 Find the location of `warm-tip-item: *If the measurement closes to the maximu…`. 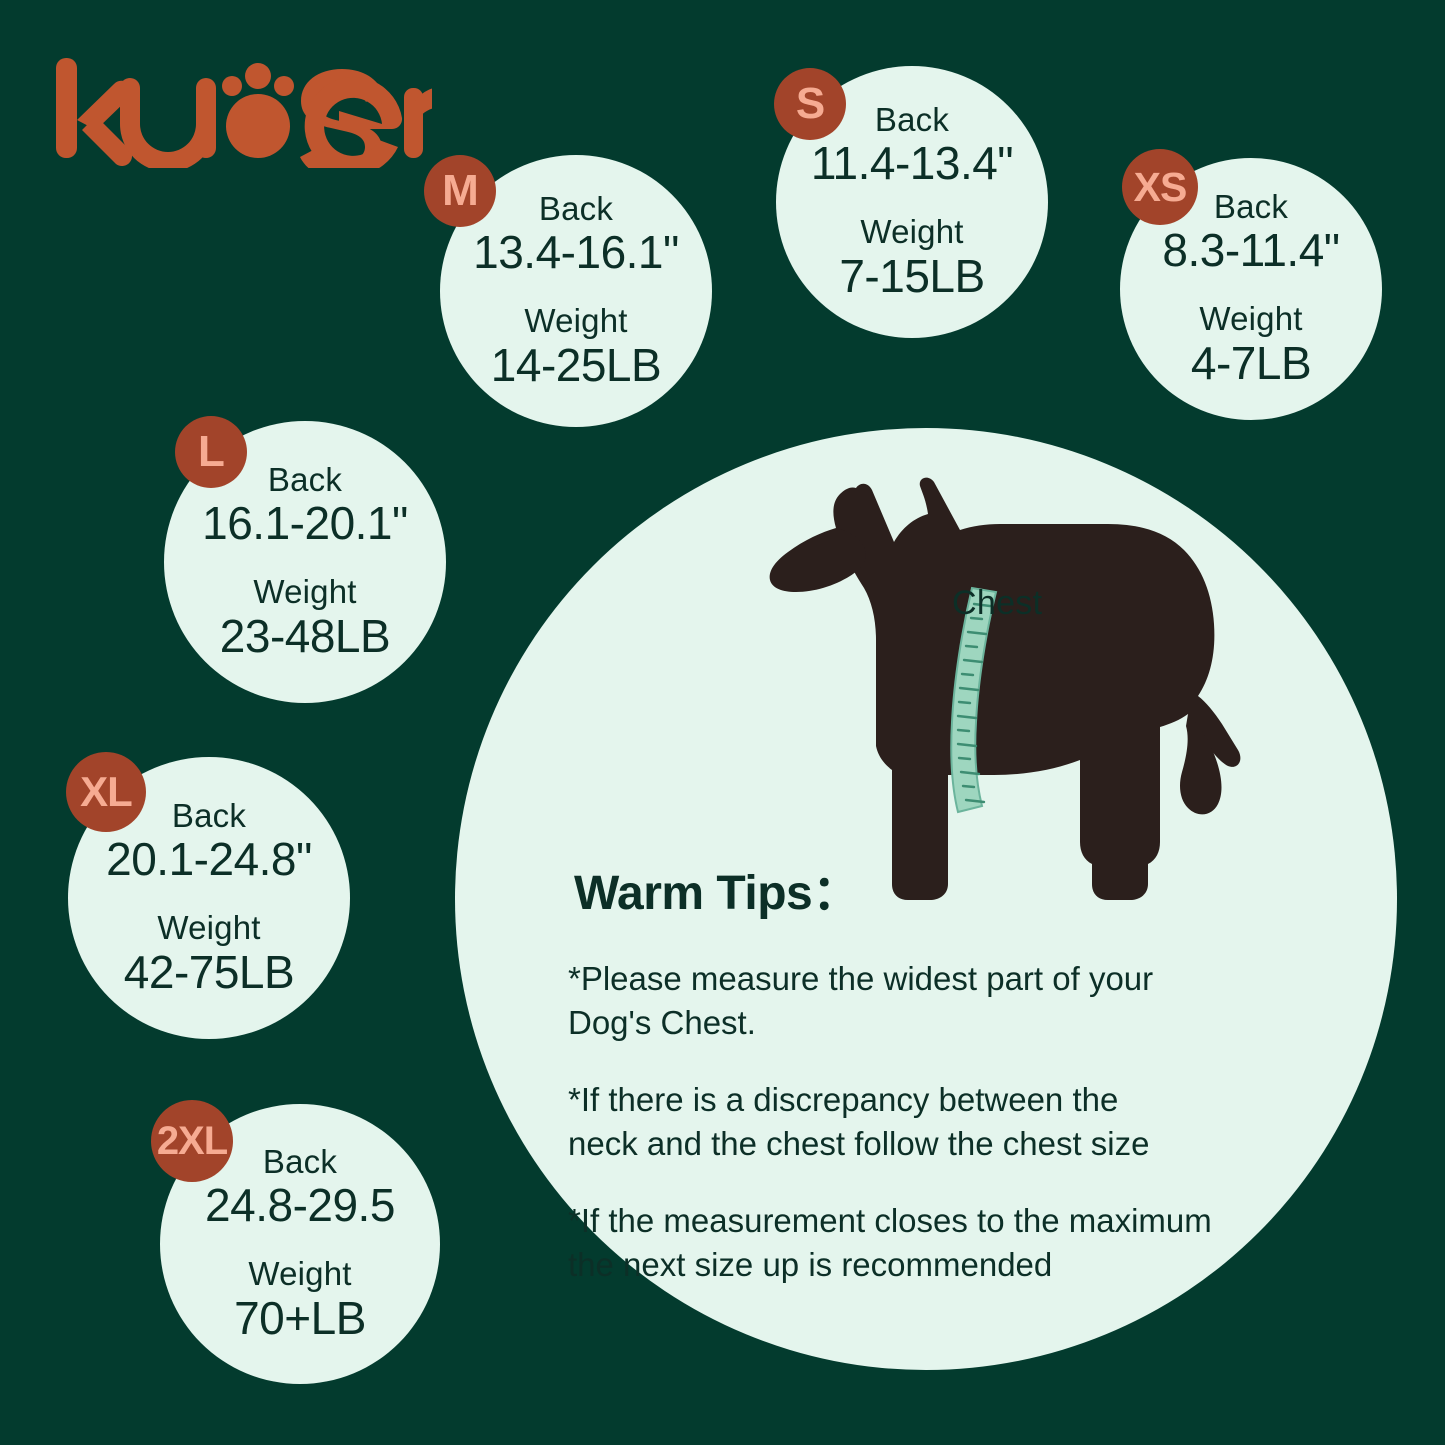

warm-tip-item: *If the measurement closes to the maximu… is located at coordinates (890, 1242).